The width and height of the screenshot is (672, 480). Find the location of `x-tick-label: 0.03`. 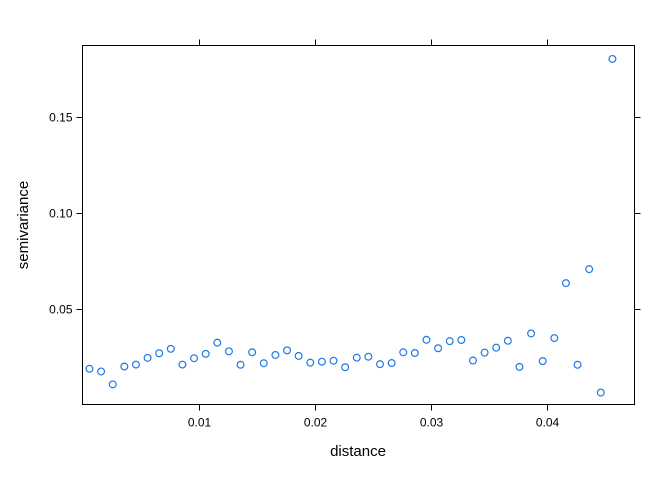

x-tick-label: 0.03 is located at coordinates (432, 423).